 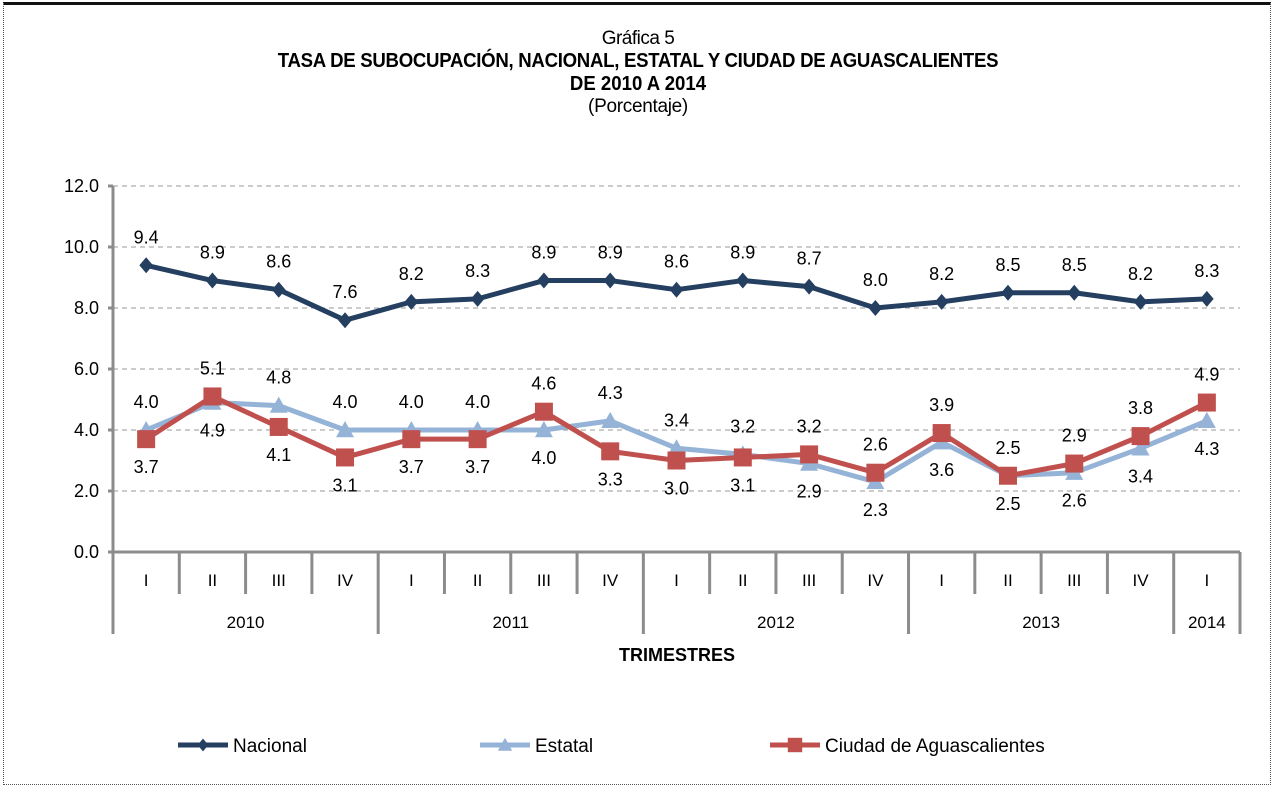 What do you see at coordinates (1074, 501) in the screenshot?
I see `data-label-estatal: 2.6` at bounding box center [1074, 501].